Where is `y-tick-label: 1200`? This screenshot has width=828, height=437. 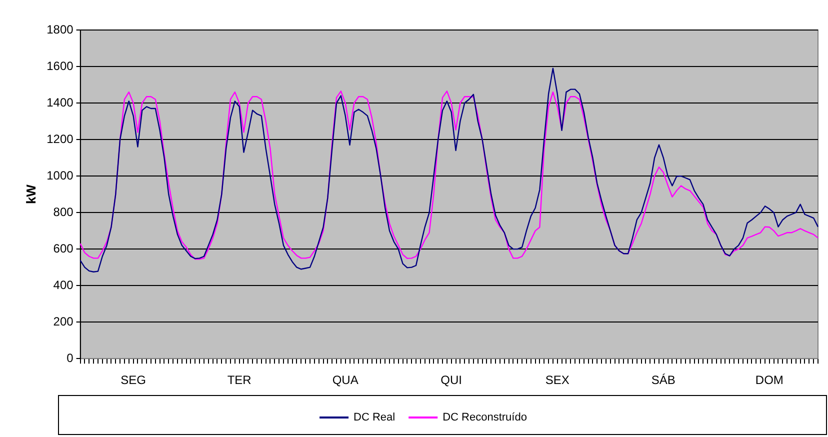
y-tick-label: 1200 is located at coordinates (60, 139).